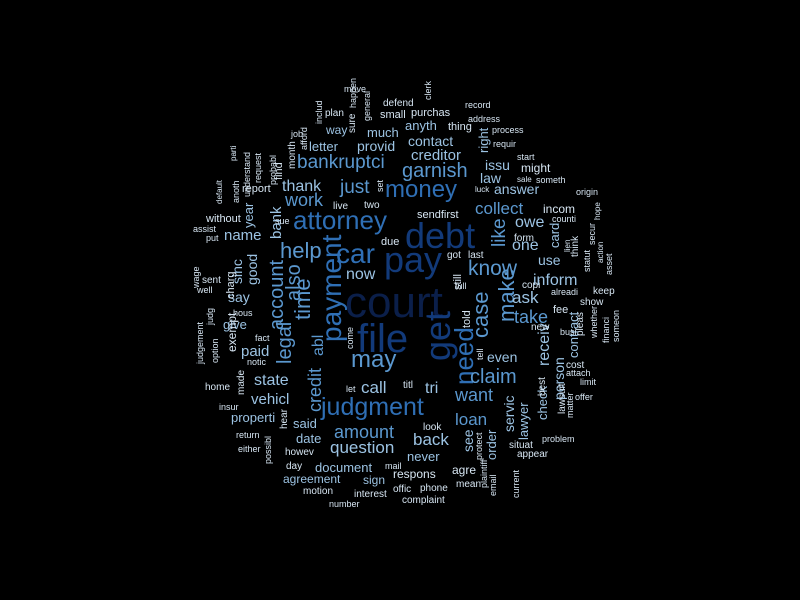 The width and height of the screenshot is (800, 600). What do you see at coordinates (308, 438) in the screenshot?
I see `word-date: date` at bounding box center [308, 438].